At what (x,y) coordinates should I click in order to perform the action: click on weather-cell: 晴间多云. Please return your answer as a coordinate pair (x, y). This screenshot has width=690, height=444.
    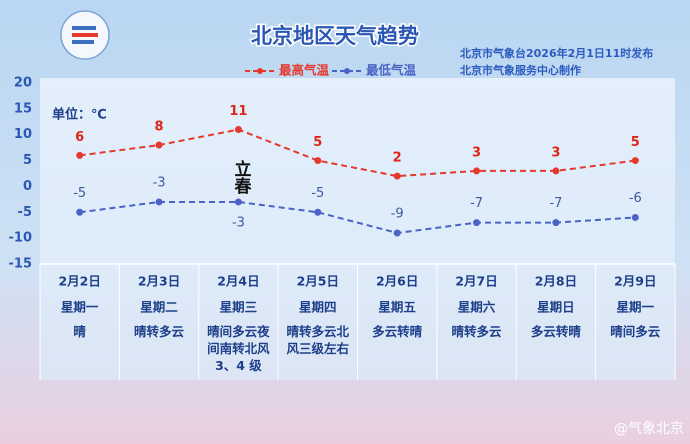
    Looking at the image, I should click on (635, 331).